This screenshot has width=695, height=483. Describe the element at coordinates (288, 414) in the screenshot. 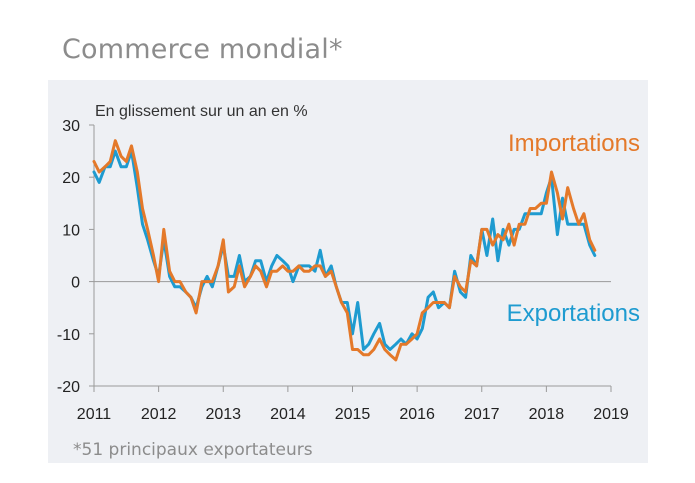

I see `x-tick-label: 2014` at that location.